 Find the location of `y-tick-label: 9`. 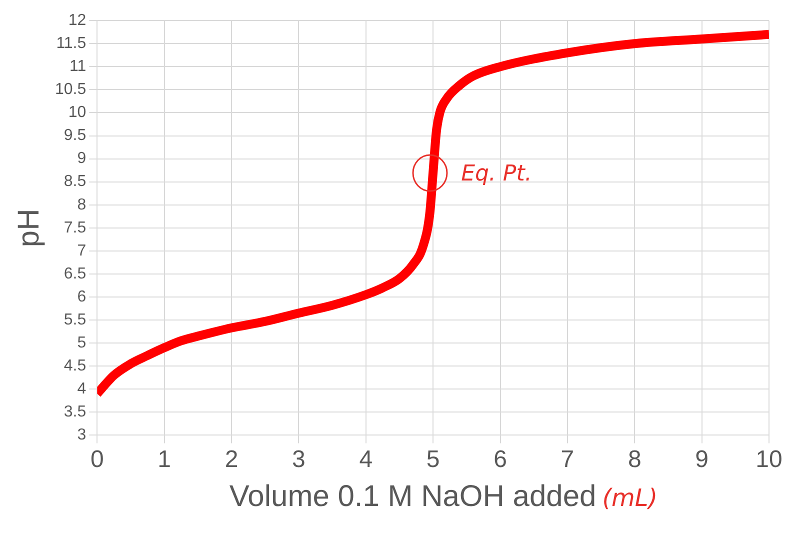

y-tick-label: 9 is located at coordinates (81, 159).